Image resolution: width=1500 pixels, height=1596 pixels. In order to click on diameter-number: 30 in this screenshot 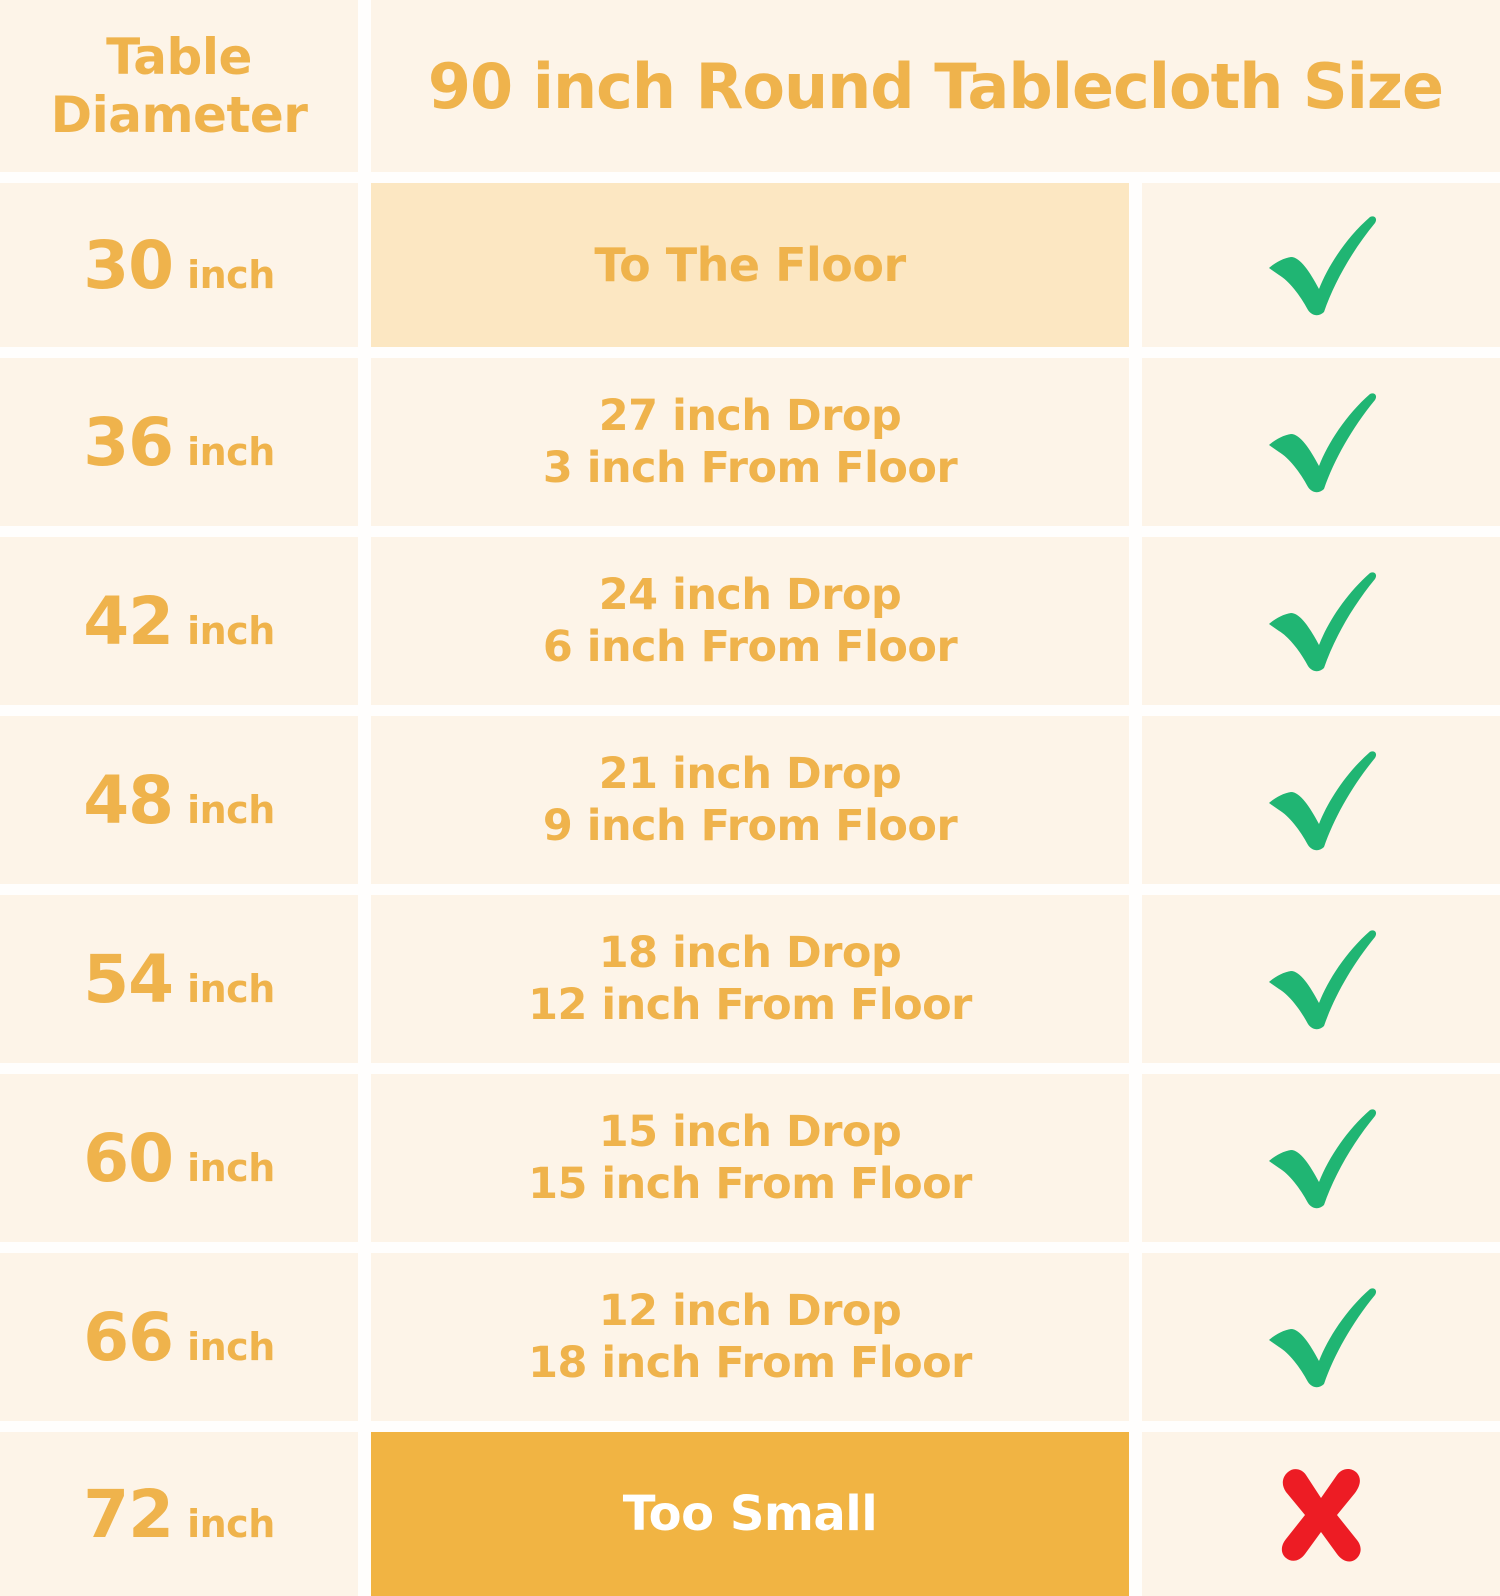, I will do `click(128, 265)`.